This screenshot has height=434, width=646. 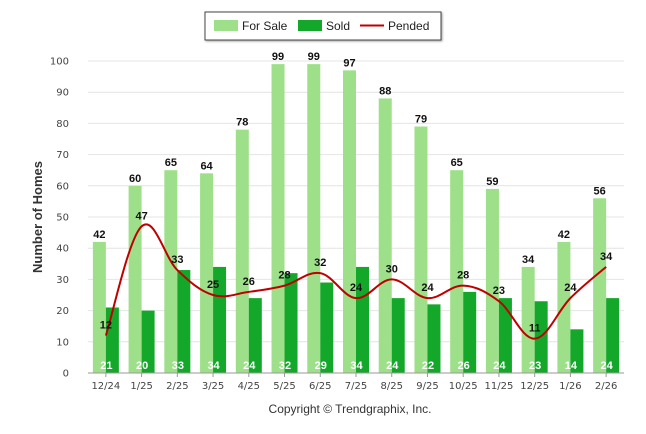 What do you see at coordinates (177, 386) in the screenshot?
I see `x-tick-label: 2/25` at bounding box center [177, 386].